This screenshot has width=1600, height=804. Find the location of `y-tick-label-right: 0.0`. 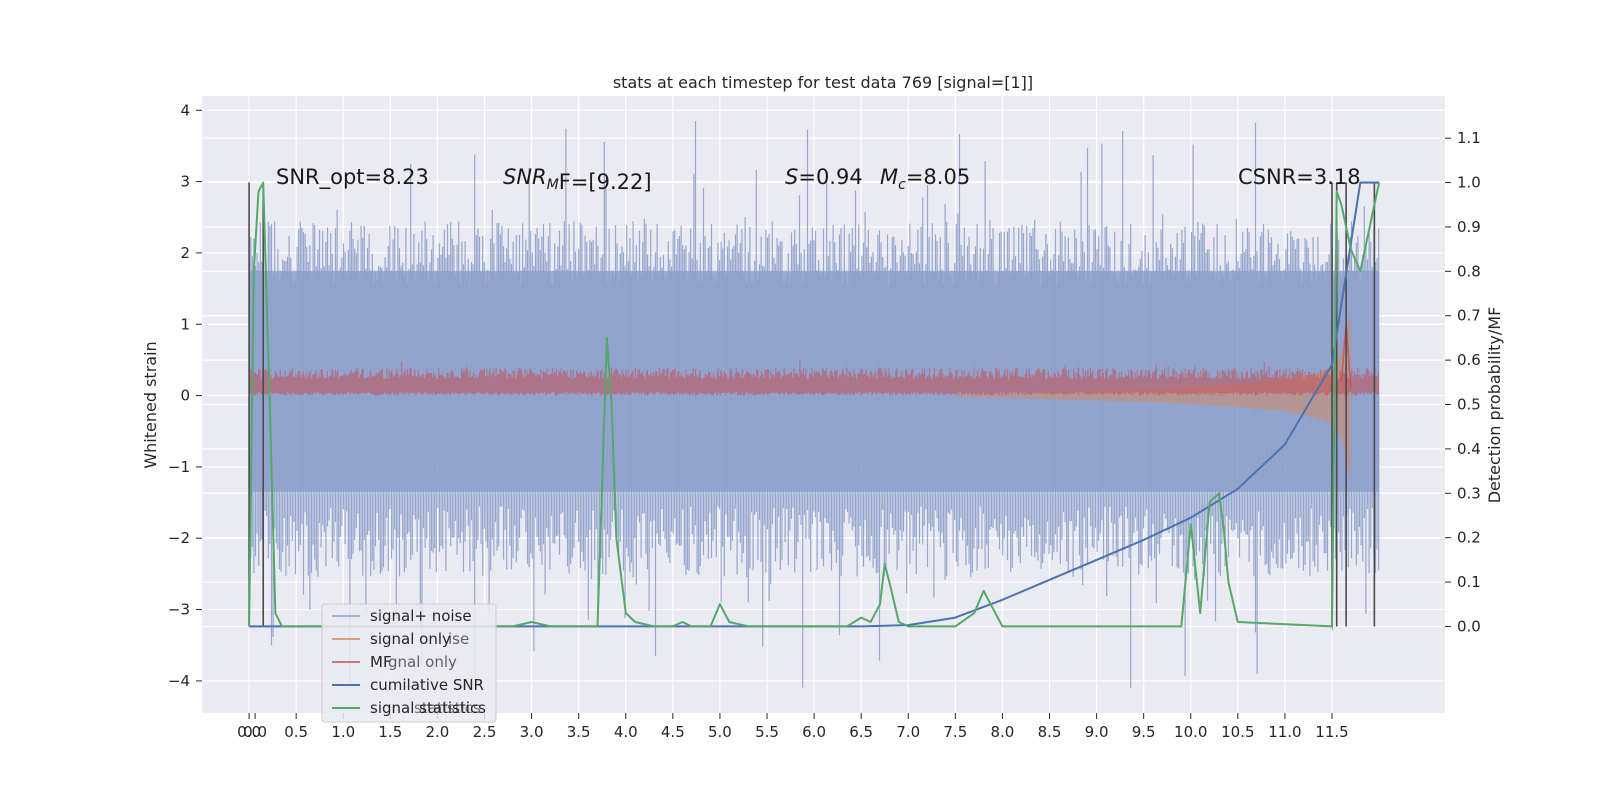

y-tick-label-right: 0.0 is located at coordinates (1469, 626).